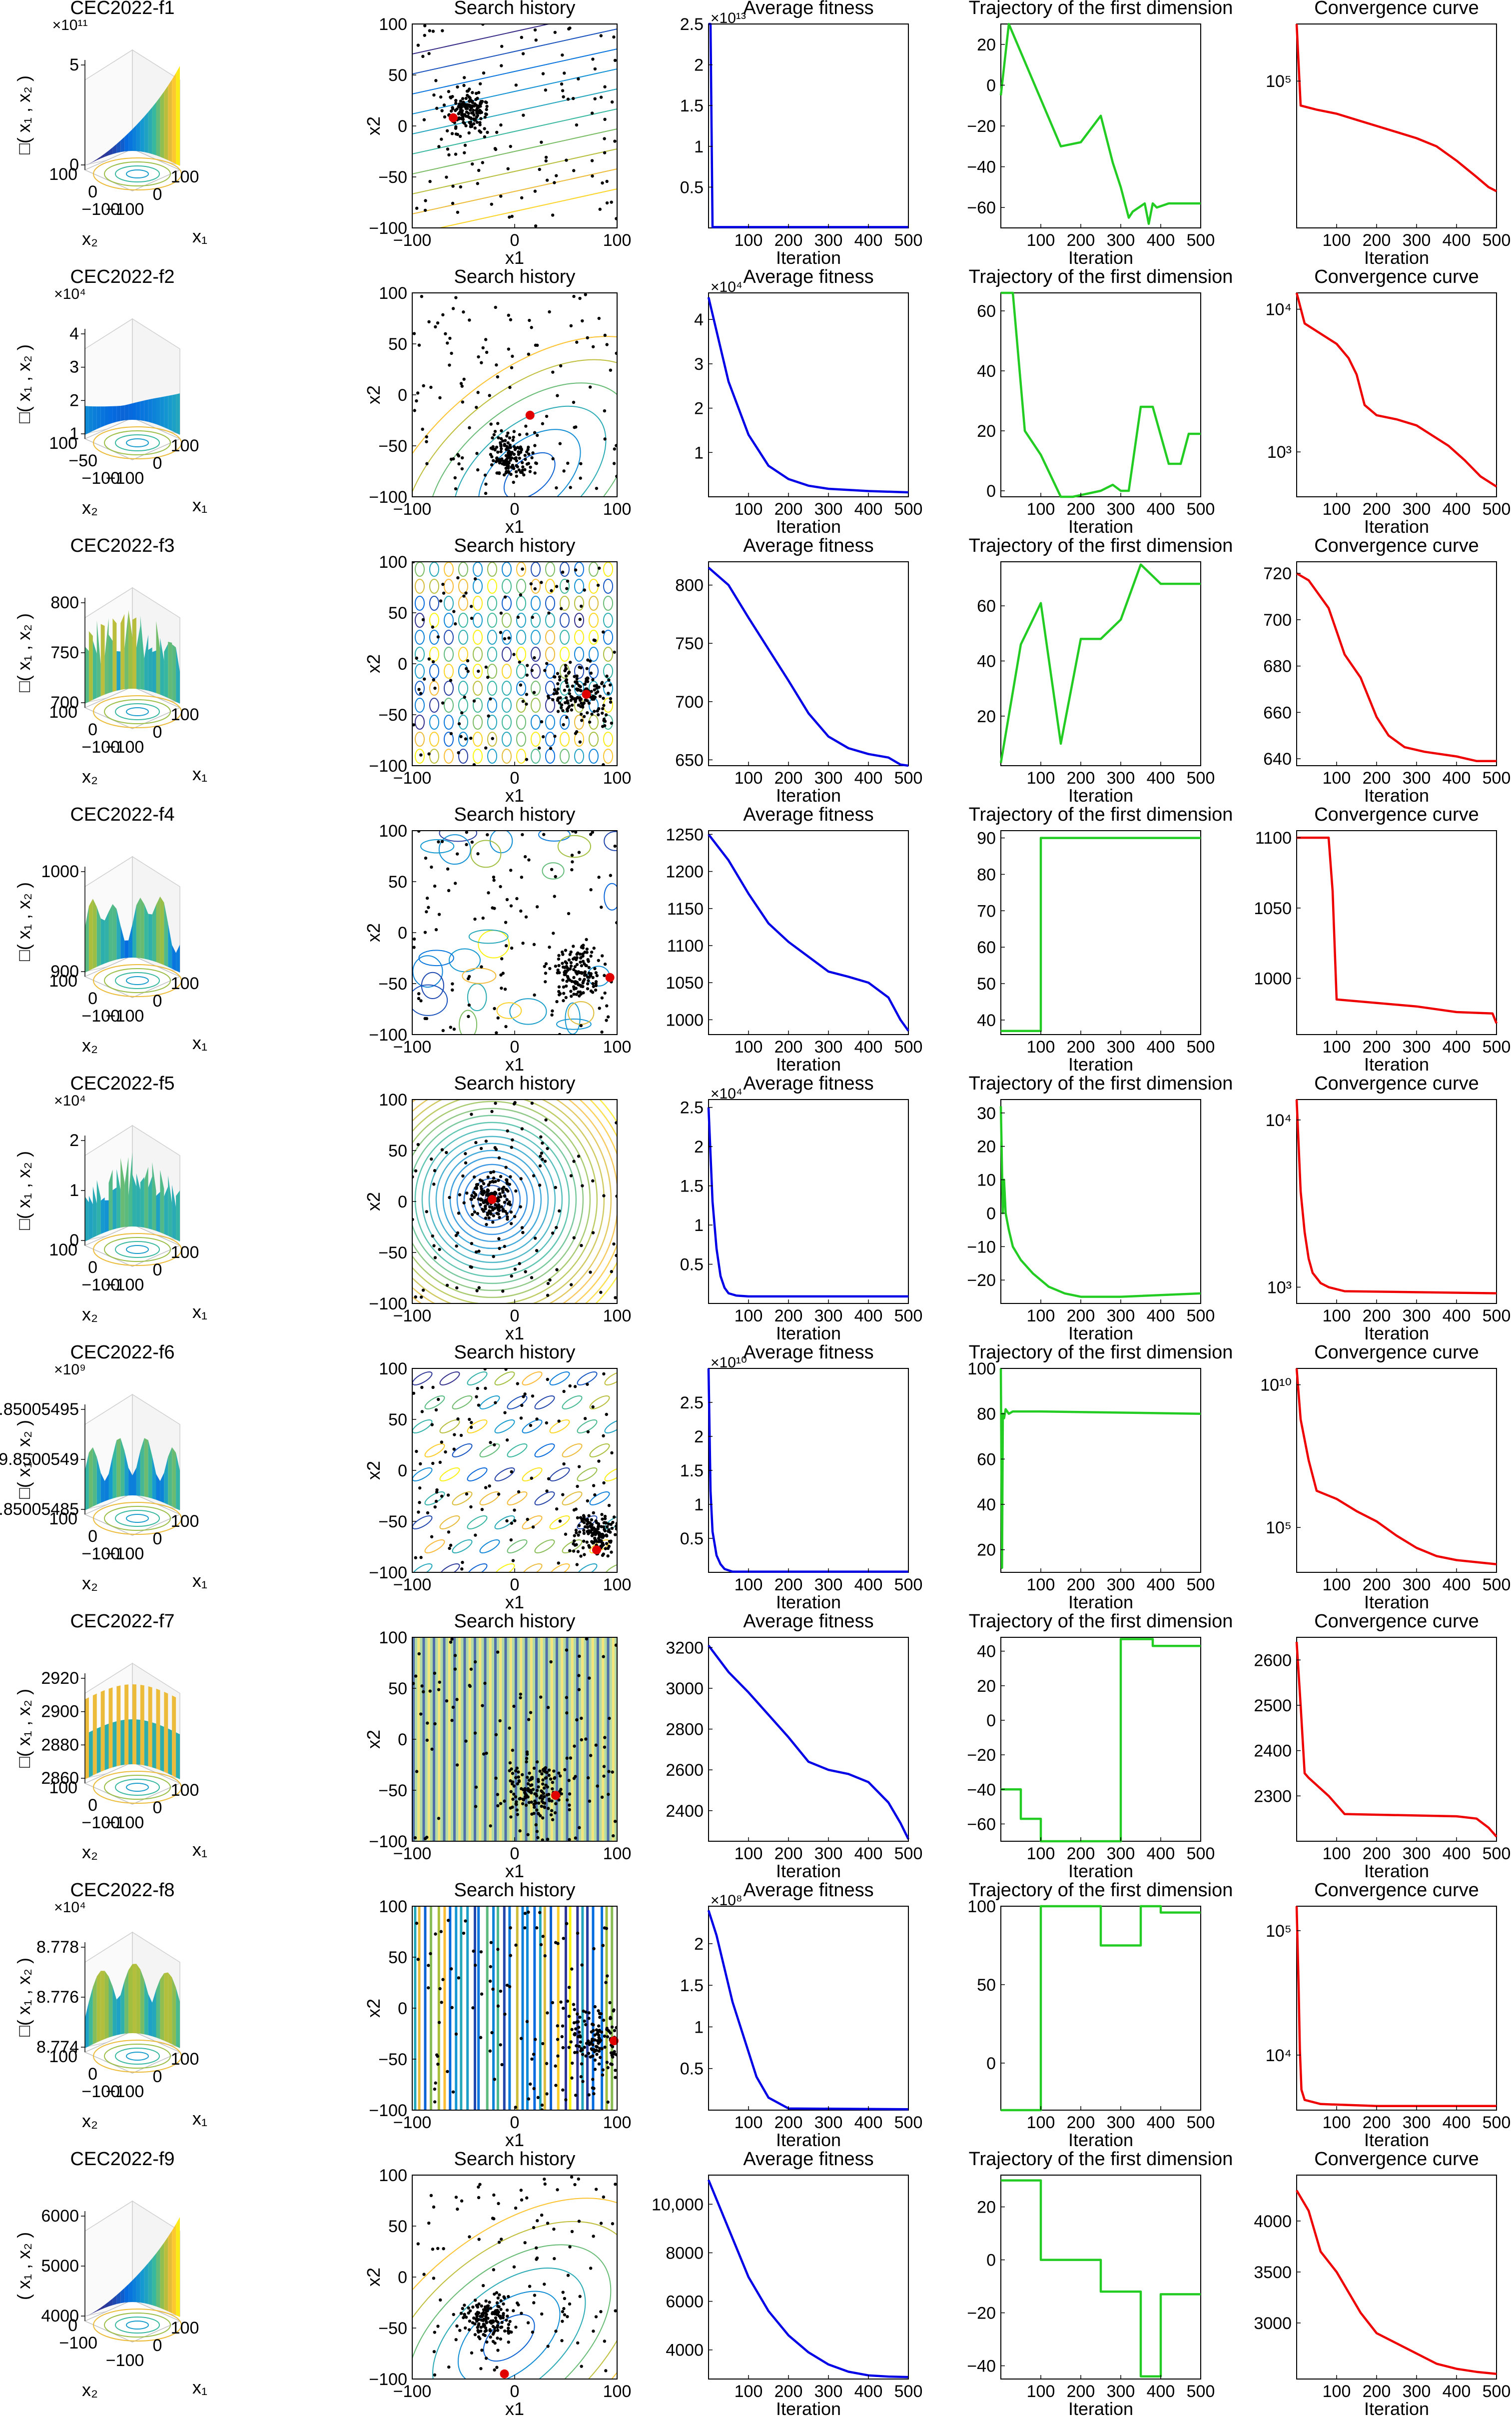 The image size is (1512, 2419). I want to click on traj-x-label: Iteration, so click(1100, 1065).